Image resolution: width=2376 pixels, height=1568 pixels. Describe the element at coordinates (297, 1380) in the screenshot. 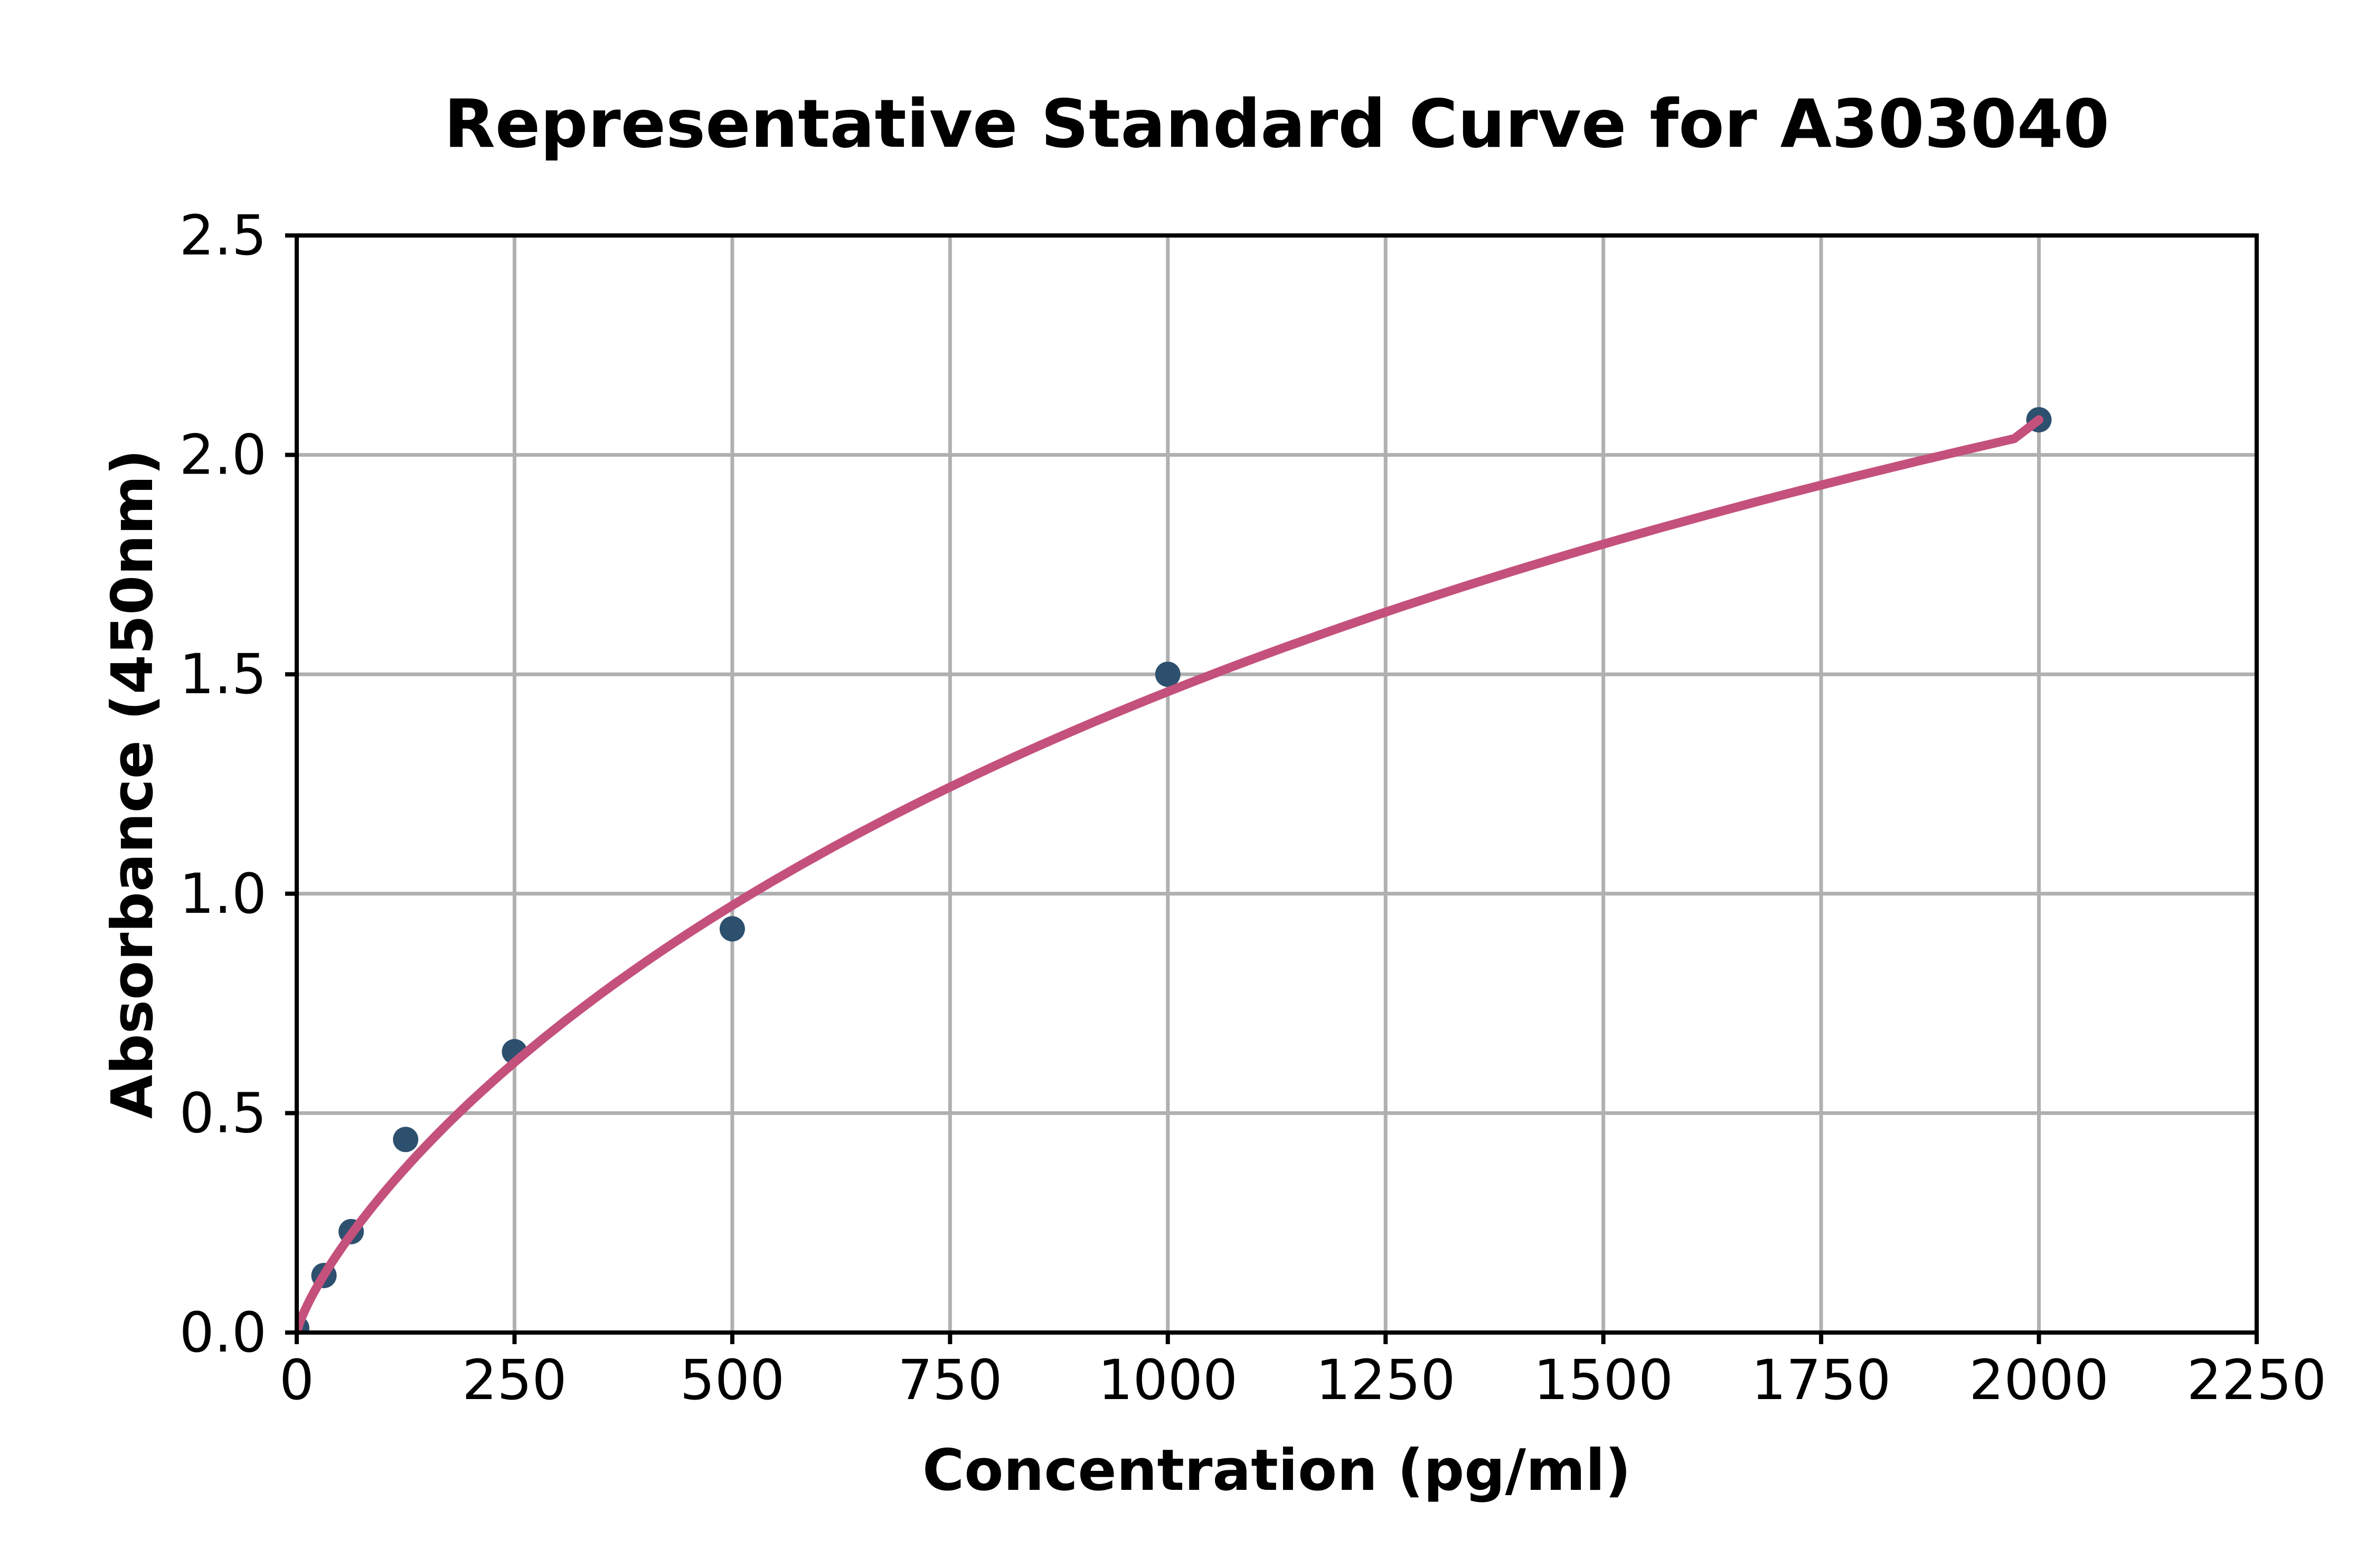

I see `x-tick-label-0: 0` at that location.